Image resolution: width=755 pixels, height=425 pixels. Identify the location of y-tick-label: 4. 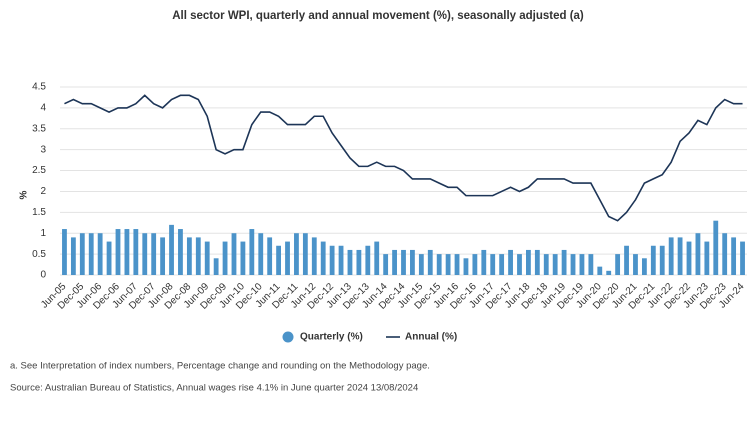
(43, 108).